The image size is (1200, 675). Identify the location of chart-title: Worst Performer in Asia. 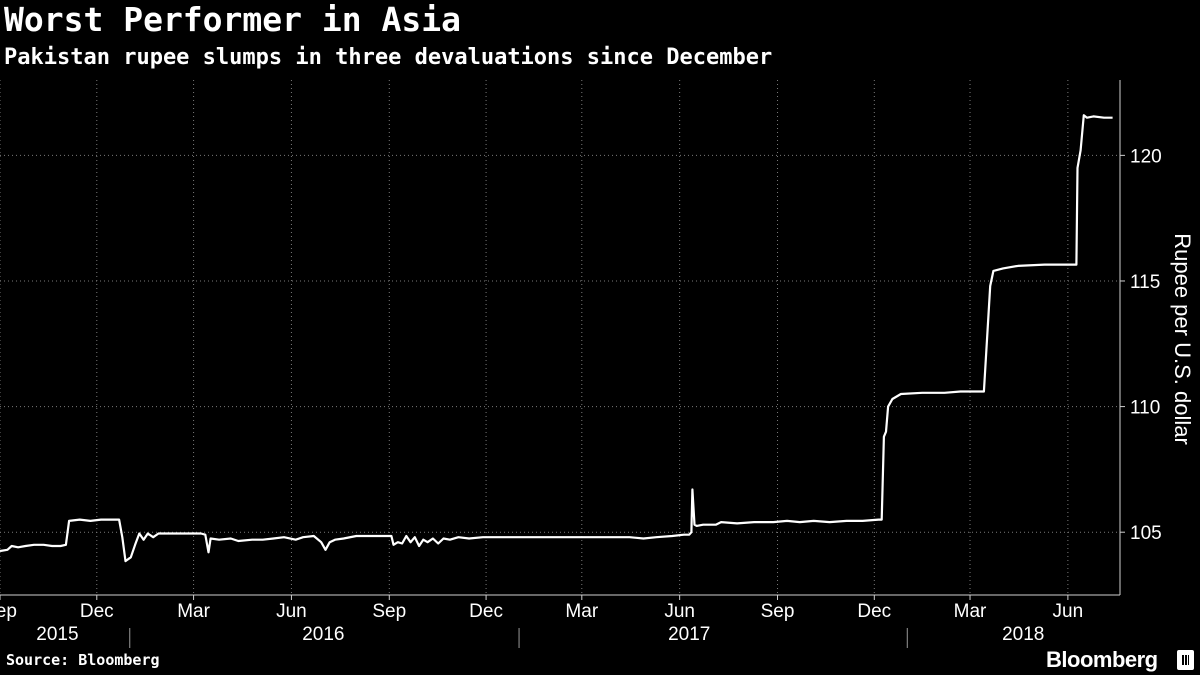
(232, 19).